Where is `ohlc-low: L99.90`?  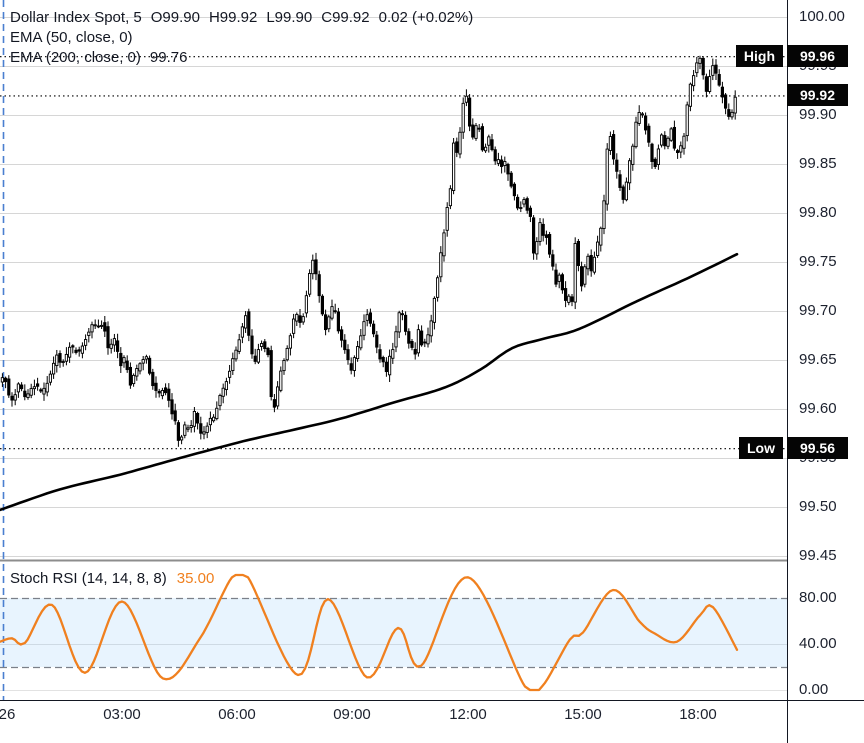
ohlc-low: L99.90 is located at coordinates (289, 17).